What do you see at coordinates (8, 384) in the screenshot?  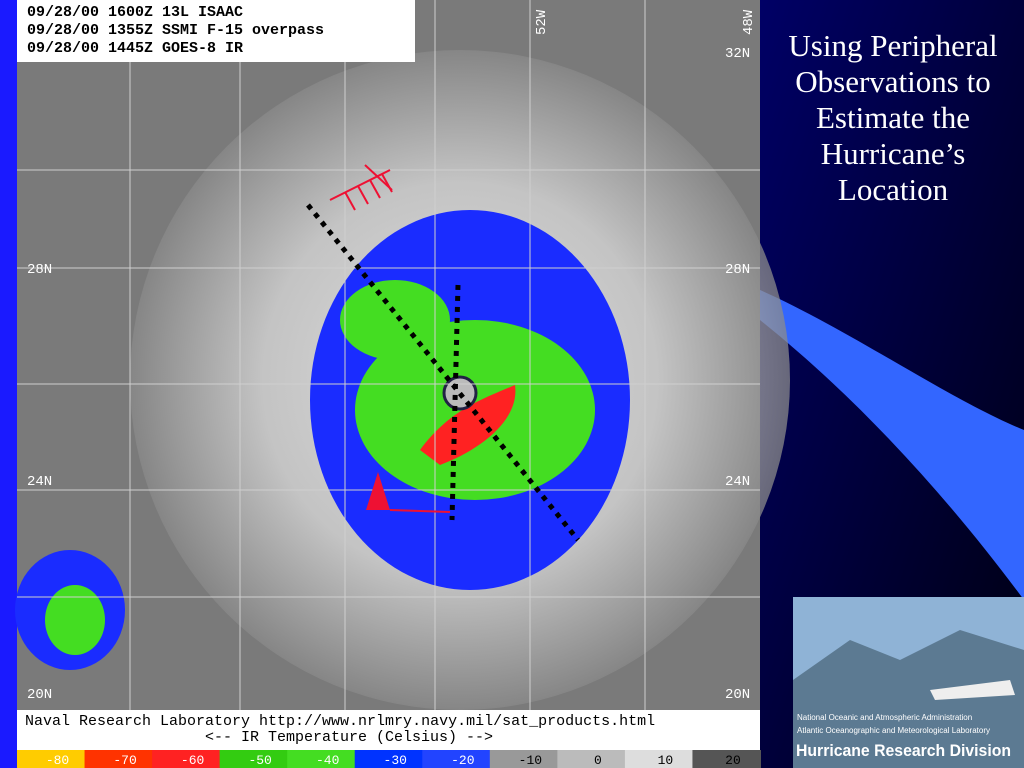 I see `left-strip` at bounding box center [8, 384].